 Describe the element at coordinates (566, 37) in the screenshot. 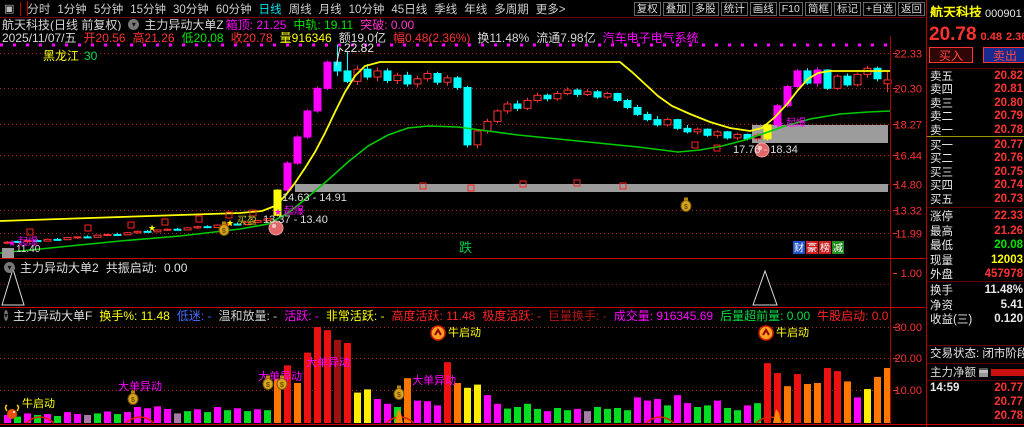

I see `ohlc-segment: 流通7.98亿` at that location.